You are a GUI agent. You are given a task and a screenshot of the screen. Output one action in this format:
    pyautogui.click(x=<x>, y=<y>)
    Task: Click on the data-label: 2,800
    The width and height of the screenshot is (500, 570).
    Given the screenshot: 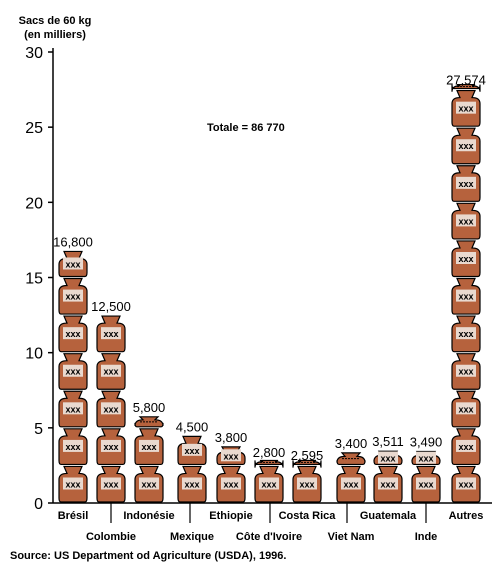 What is the action you would take?
    pyautogui.click(x=269, y=452)
    